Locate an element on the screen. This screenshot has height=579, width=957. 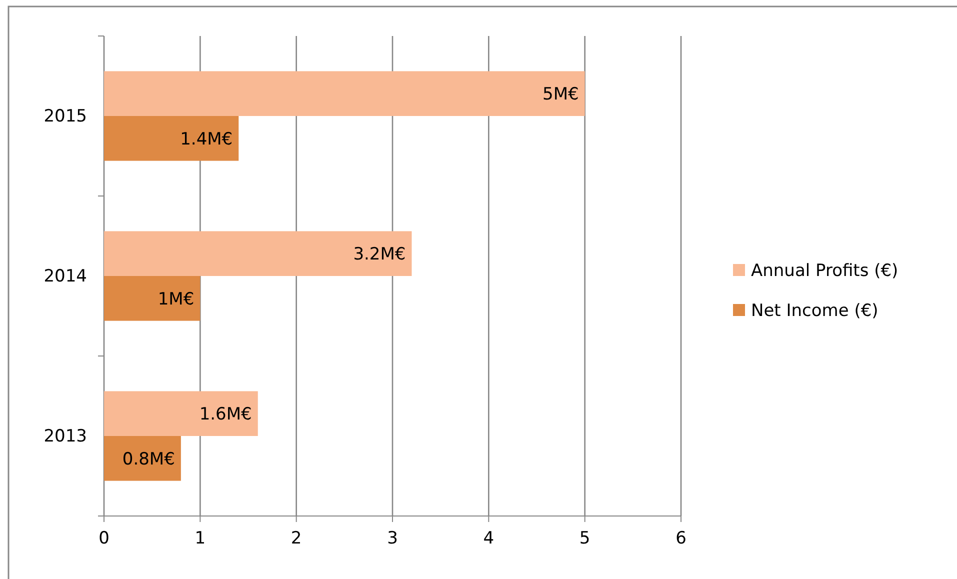
x-tick-label: 4 is located at coordinates (488, 538).